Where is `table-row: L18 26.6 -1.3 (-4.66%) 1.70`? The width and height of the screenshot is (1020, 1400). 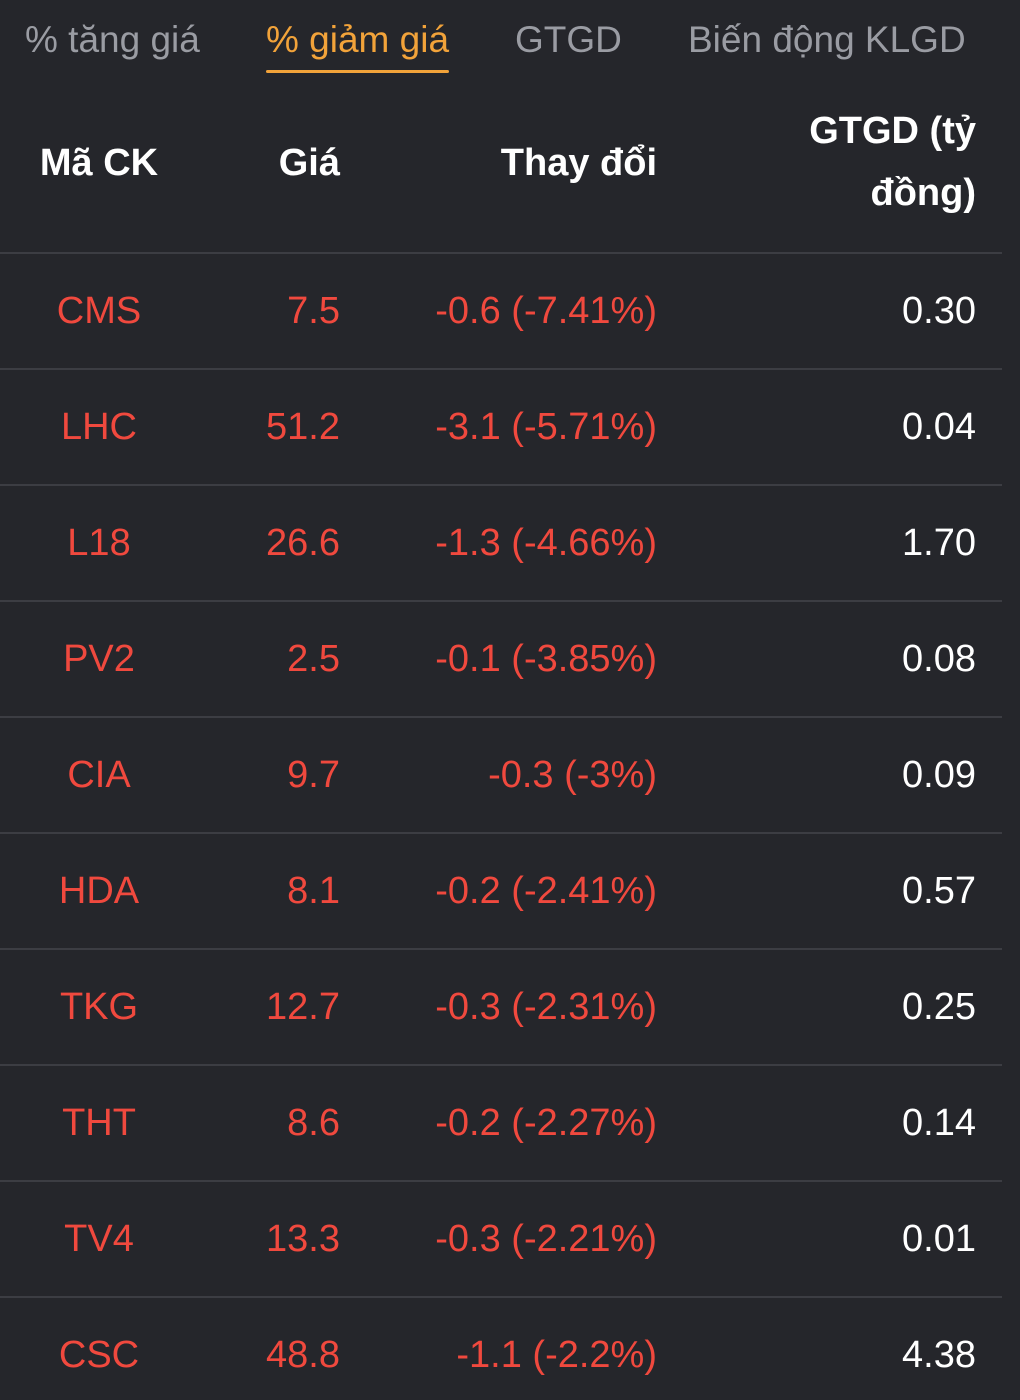 table-row: L18 26.6 -1.3 (-4.66%) 1.70 is located at coordinates (501, 544).